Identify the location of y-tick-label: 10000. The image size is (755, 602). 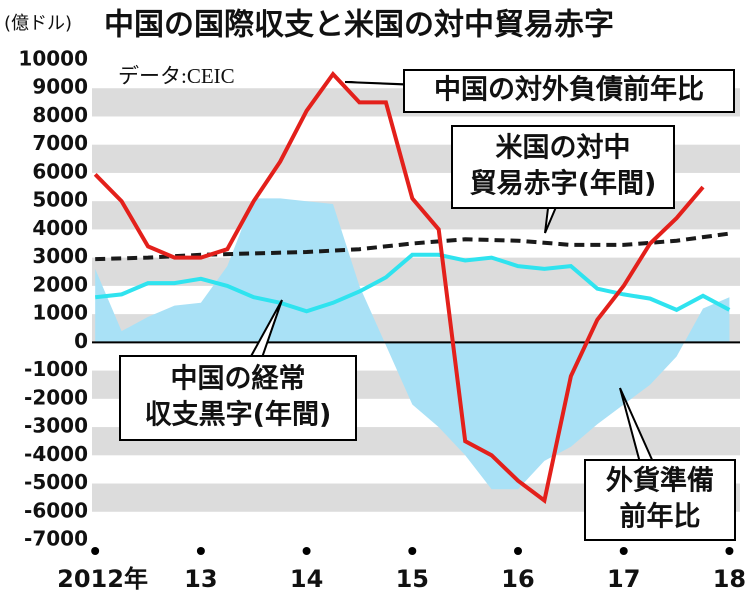
(53, 59).